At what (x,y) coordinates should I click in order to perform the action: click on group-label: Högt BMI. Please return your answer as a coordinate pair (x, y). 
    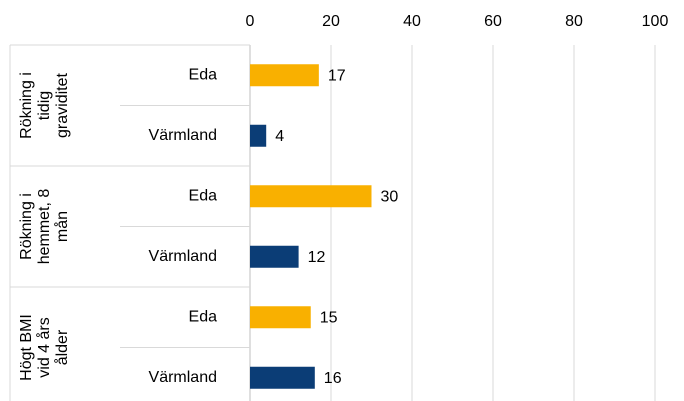
    Looking at the image, I should click on (26, 347).